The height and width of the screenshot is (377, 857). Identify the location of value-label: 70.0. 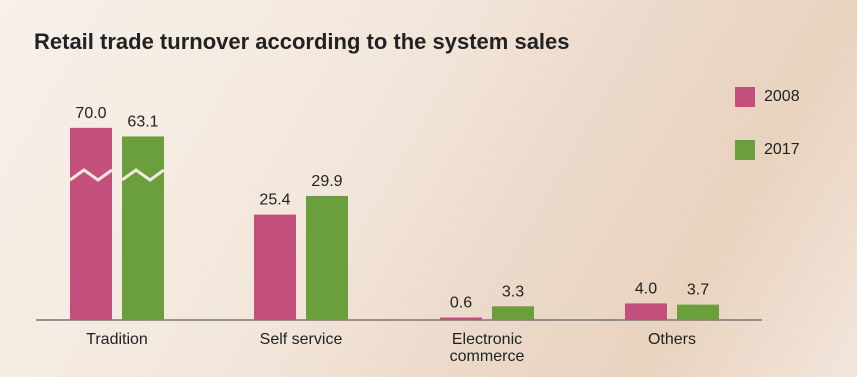
(90, 113).